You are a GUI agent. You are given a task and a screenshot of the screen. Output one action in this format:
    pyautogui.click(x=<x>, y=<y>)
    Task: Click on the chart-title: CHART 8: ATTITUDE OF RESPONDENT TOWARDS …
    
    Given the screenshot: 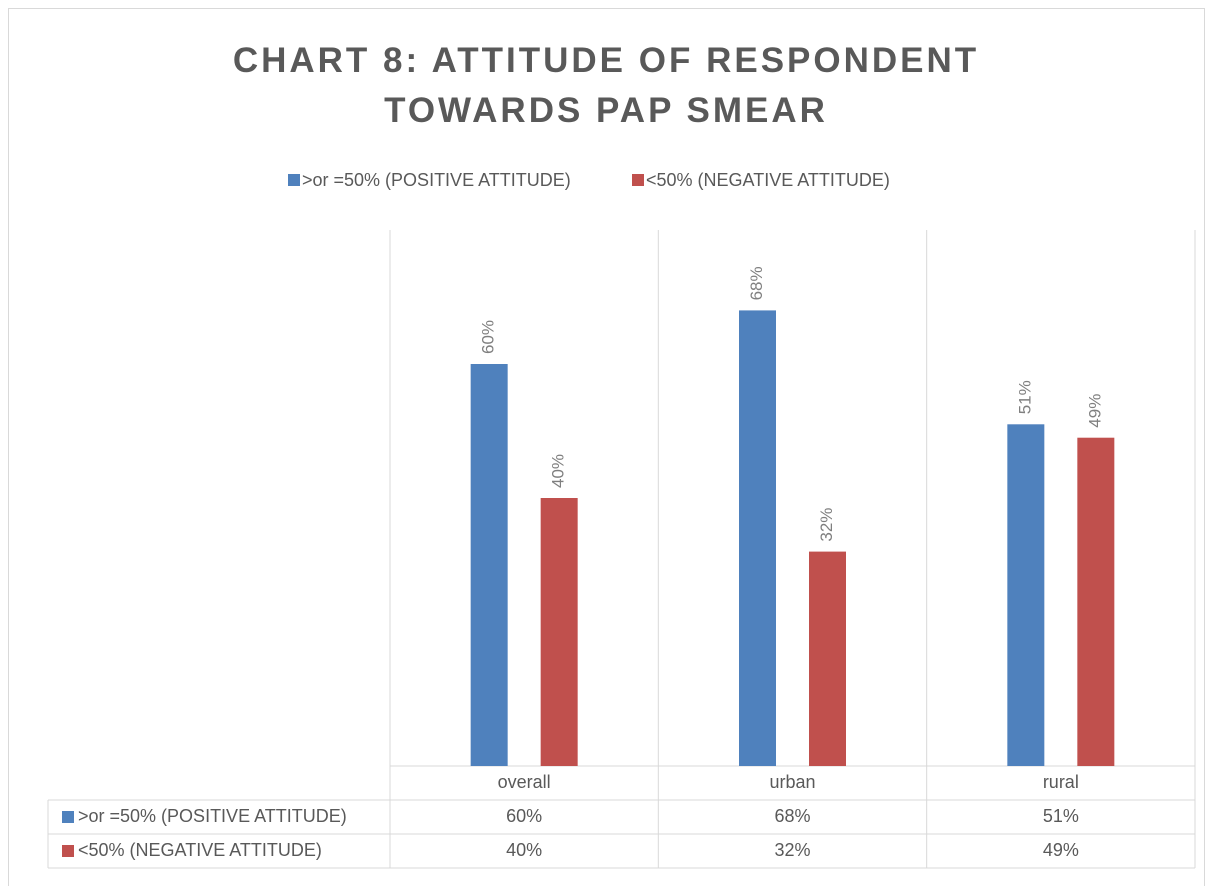 What is the action you would take?
    pyautogui.click(x=606, y=85)
    